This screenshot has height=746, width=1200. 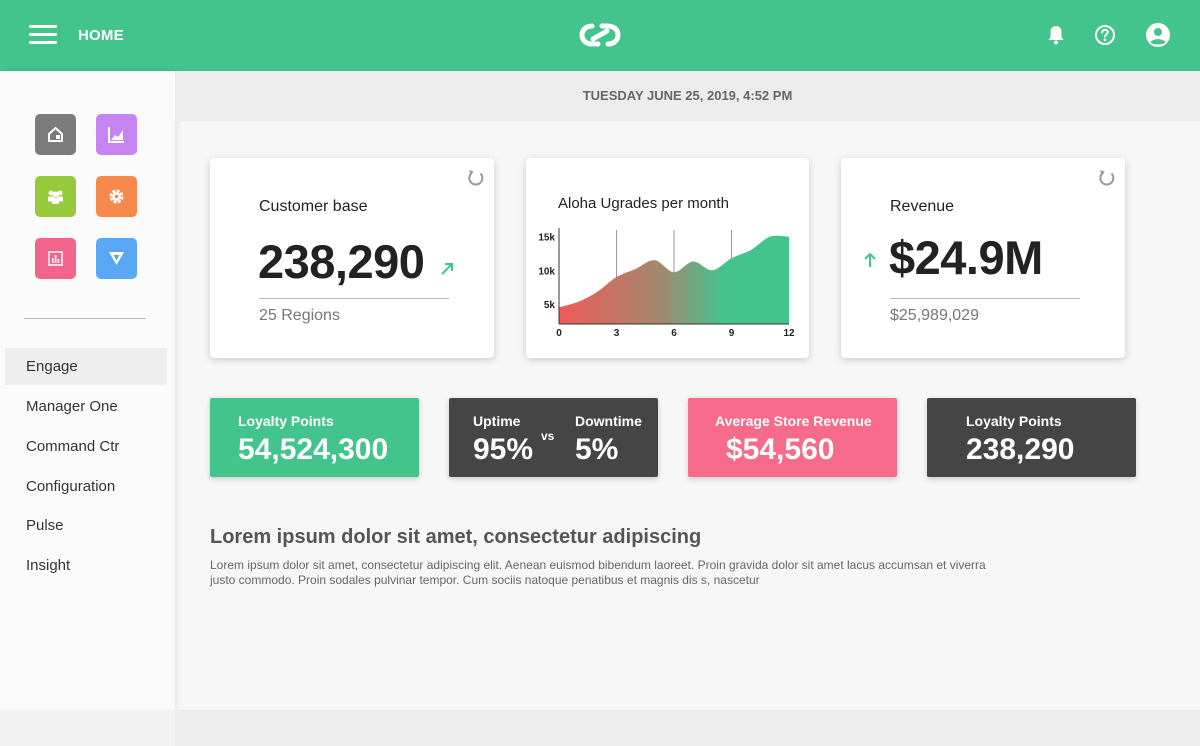 What do you see at coordinates (71, 486) in the screenshot?
I see `sidebar-item-configuration: Configuration` at bounding box center [71, 486].